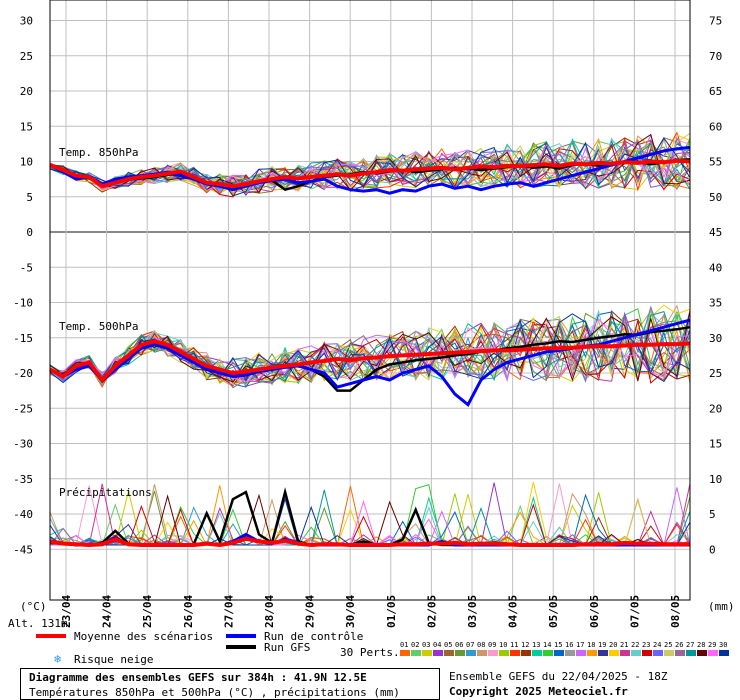 This screenshot has width=740, height=700. What do you see at coordinates (26, 56) in the screenshot?
I see `left-tick-label: 25` at bounding box center [26, 56].